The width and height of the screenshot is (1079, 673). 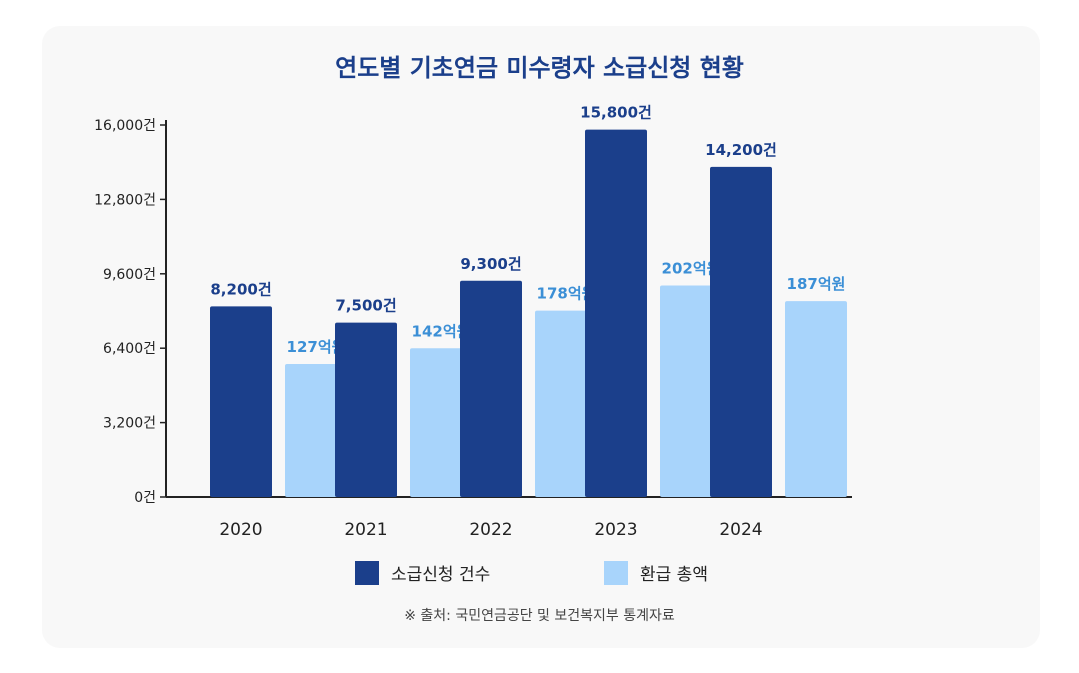 I want to click on legend-item-refund: 환급 총액, so click(x=656, y=572).